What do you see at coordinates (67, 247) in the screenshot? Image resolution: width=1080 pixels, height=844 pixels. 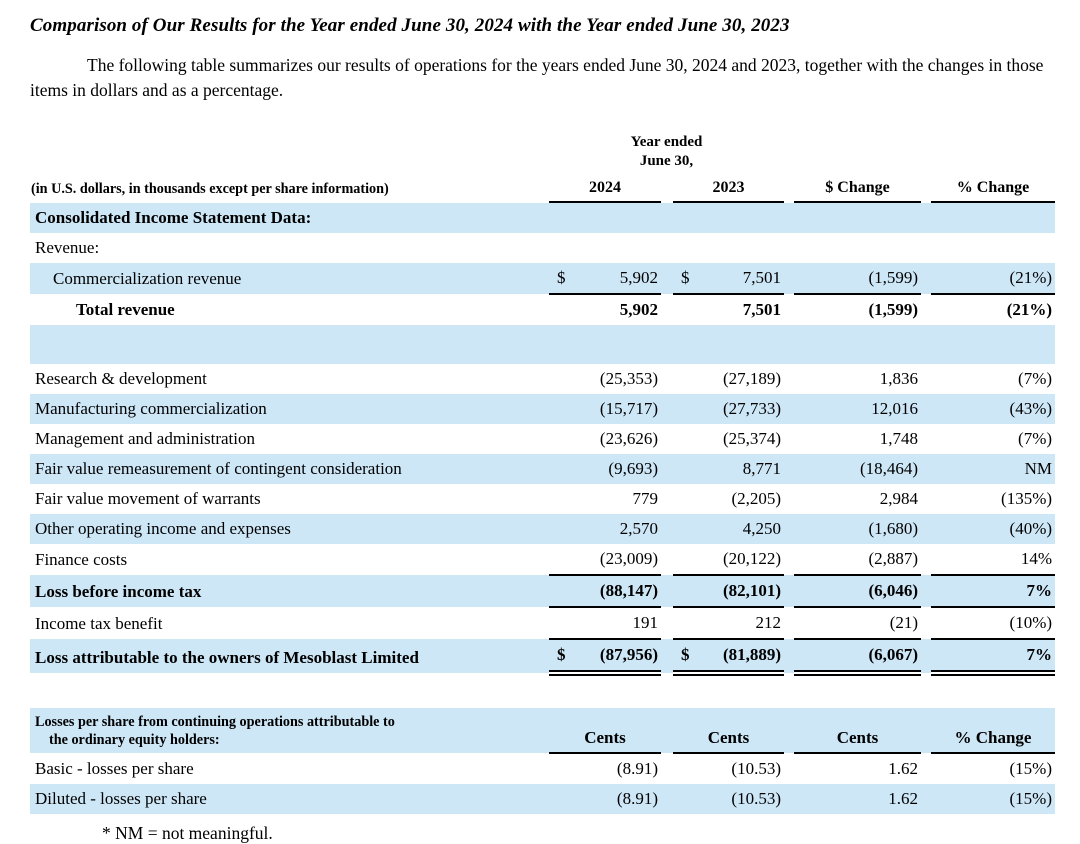 I see `section-label: Revenue:` at bounding box center [67, 247].